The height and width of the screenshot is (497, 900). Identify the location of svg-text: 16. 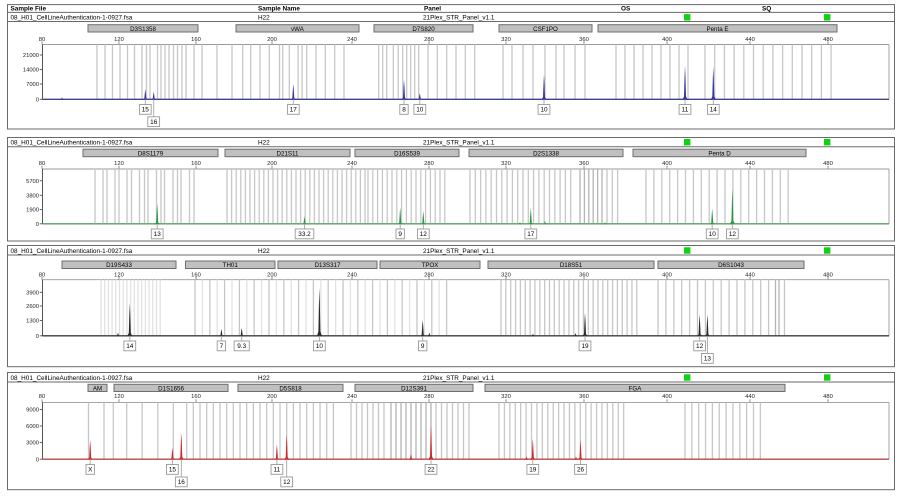
(154, 122).